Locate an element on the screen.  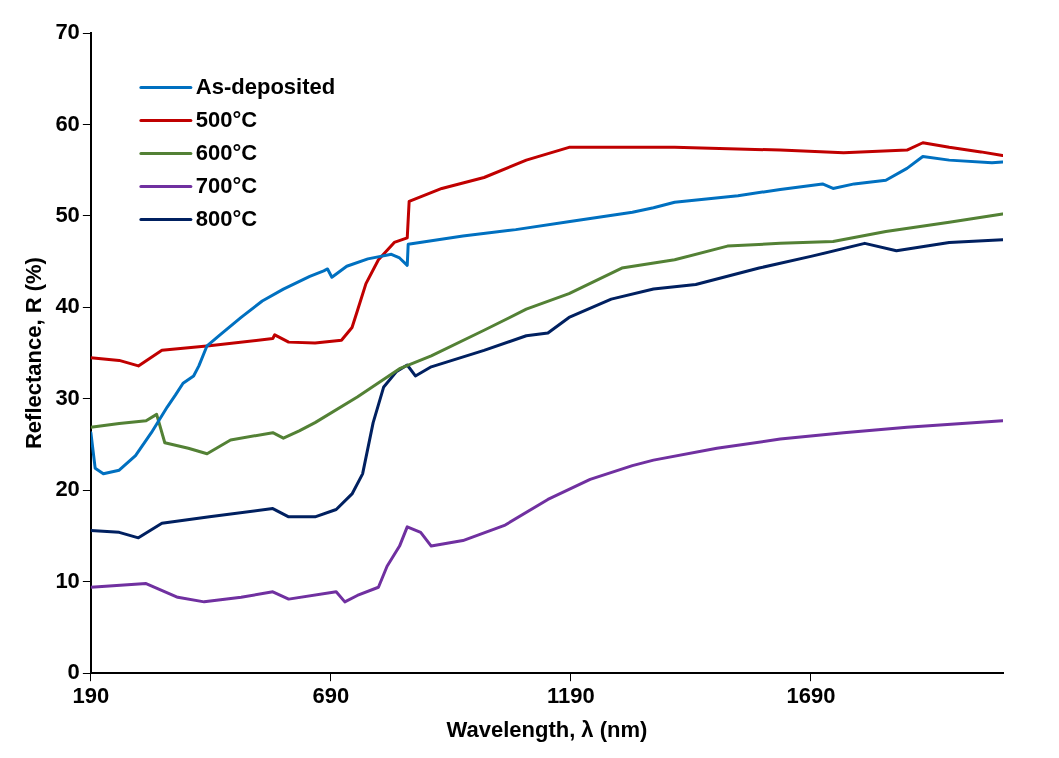
x-tick-label: 1190 is located at coordinates (571, 696).